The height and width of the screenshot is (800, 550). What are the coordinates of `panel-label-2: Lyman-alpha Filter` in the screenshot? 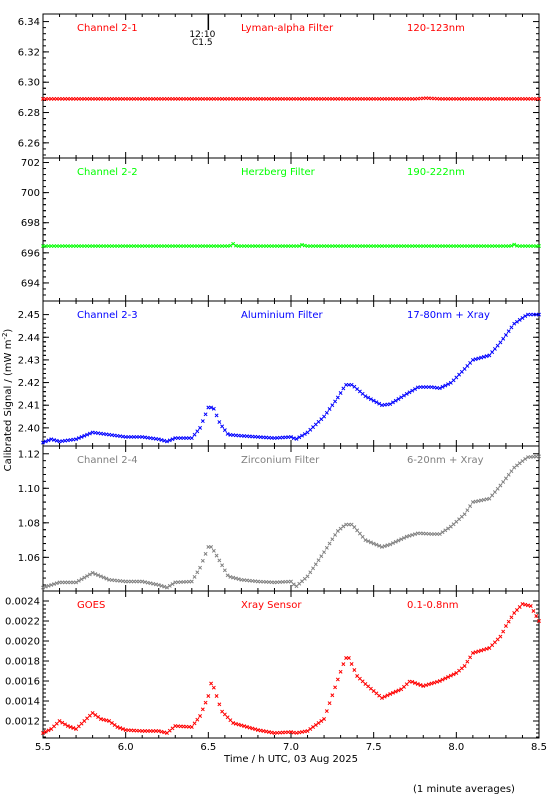 It's located at (287, 28).